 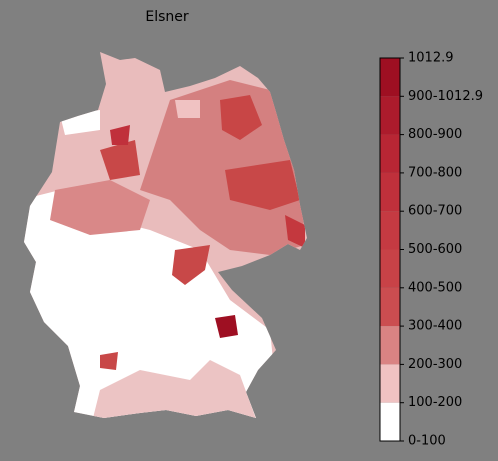 I want to click on colorbar-label: 400-500, so click(x=435, y=287).